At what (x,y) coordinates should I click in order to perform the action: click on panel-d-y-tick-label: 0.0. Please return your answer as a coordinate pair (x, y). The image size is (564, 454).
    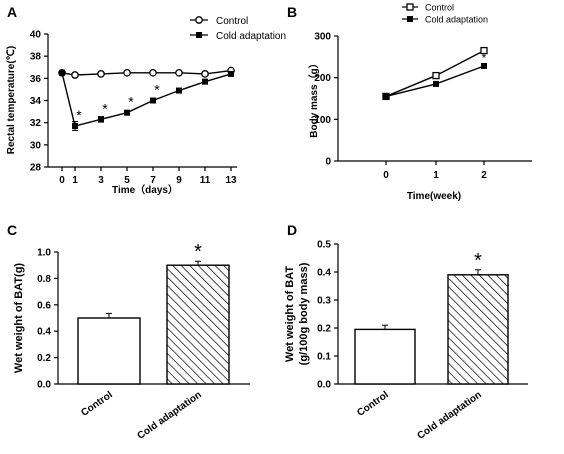
    Looking at the image, I should click on (324, 385).